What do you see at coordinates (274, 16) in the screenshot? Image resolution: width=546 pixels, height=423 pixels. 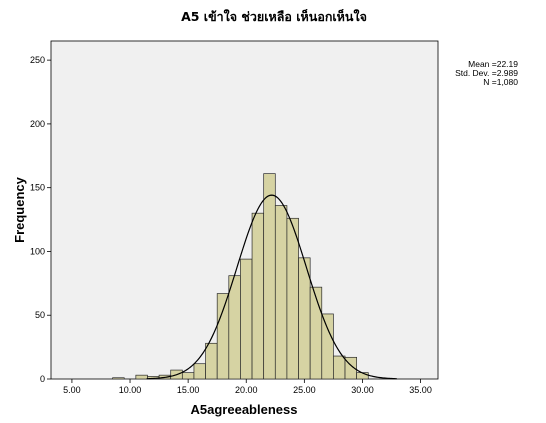 I see `chart-title: A5 เข้าใจ ช่วยเหลือ เห็นอกเห็นใจ` at bounding box center [274, 16].